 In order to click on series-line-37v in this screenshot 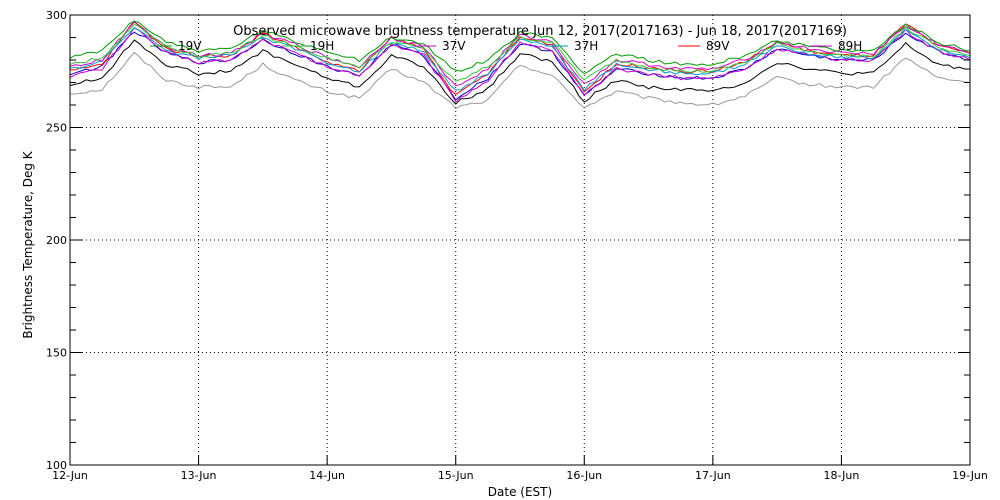, I will do `click(520, 53)`.